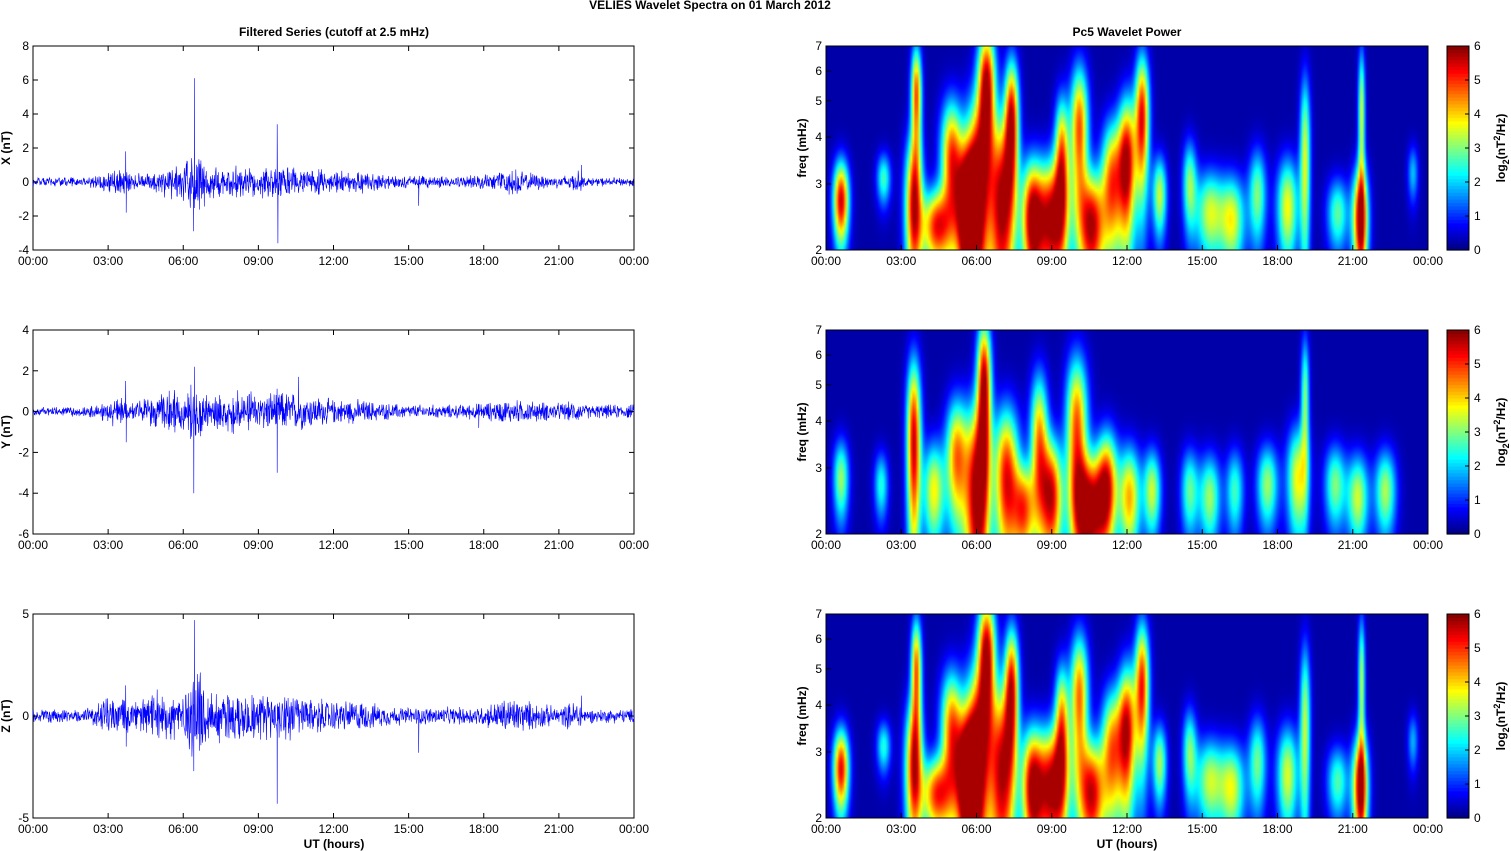 The width and height of the screenshot is (1511, 851). I want to click on y-tick-label: 5, so click(25, 614).